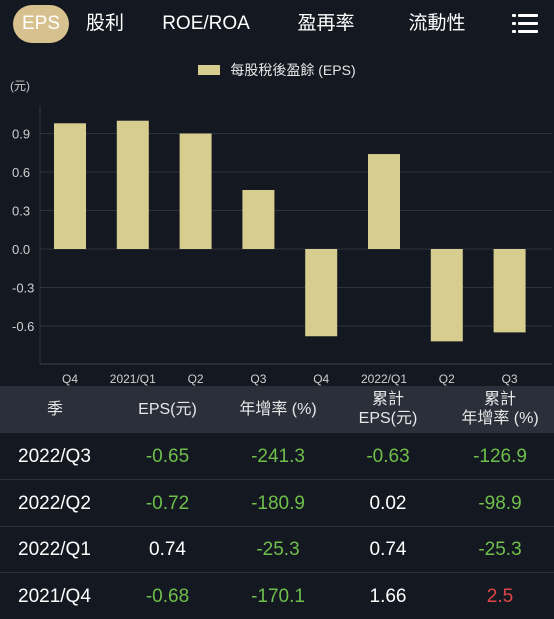 Image resolution: width=554 pixels, height=619 pixels. I want to click on cell-yoy: -180.9, so click(278, 503).